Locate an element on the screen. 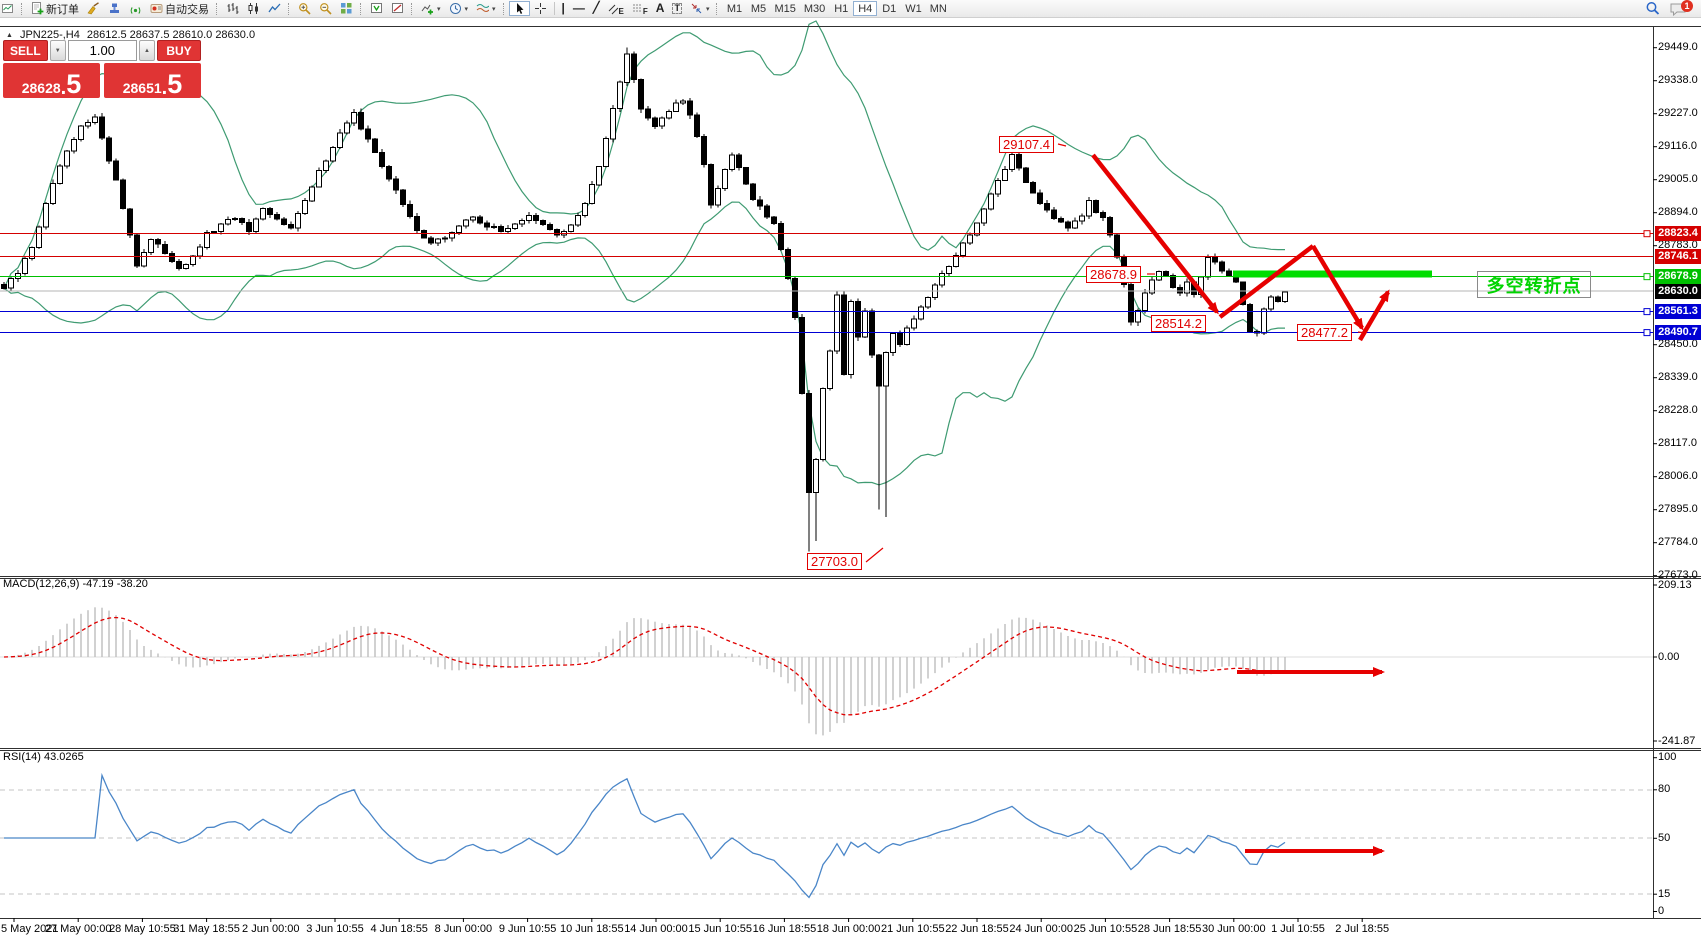  line-chart-type-button is located at coordinates (274, 8).